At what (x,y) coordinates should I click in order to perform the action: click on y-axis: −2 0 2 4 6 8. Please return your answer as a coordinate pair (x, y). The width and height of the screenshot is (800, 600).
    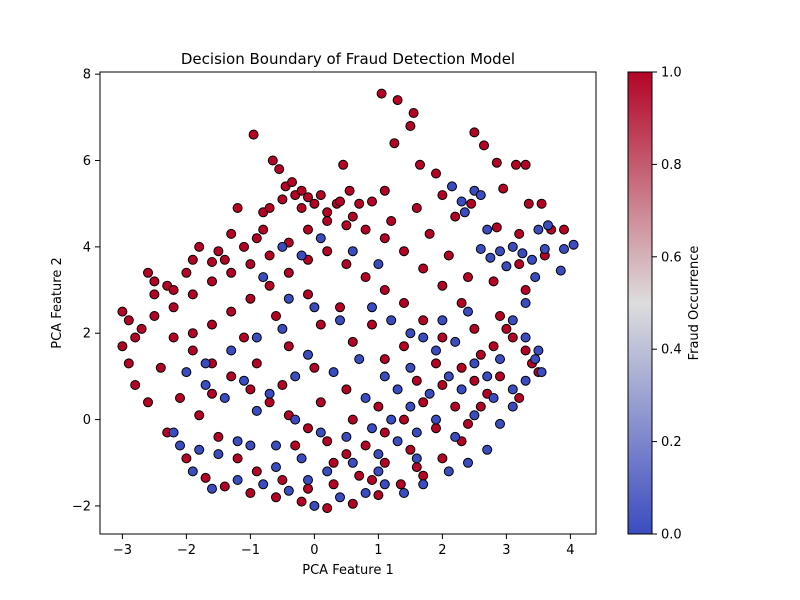
    Looking at the image, I should click on (86, 291).